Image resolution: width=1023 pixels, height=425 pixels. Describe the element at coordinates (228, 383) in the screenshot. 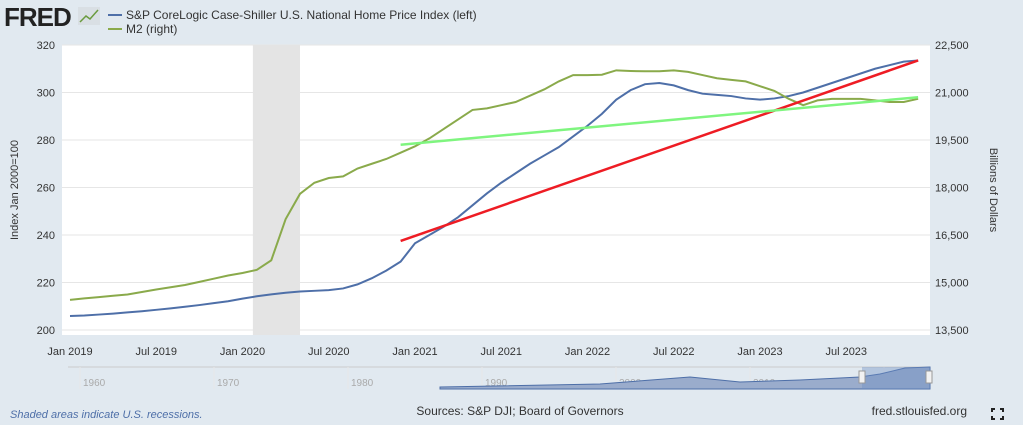

I see `navigator-tick-label: 1970` at that location.